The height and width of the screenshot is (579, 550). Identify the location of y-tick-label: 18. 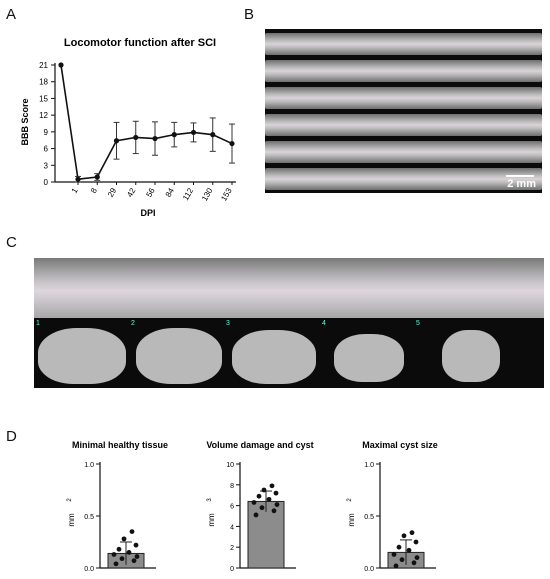
(43, 82).